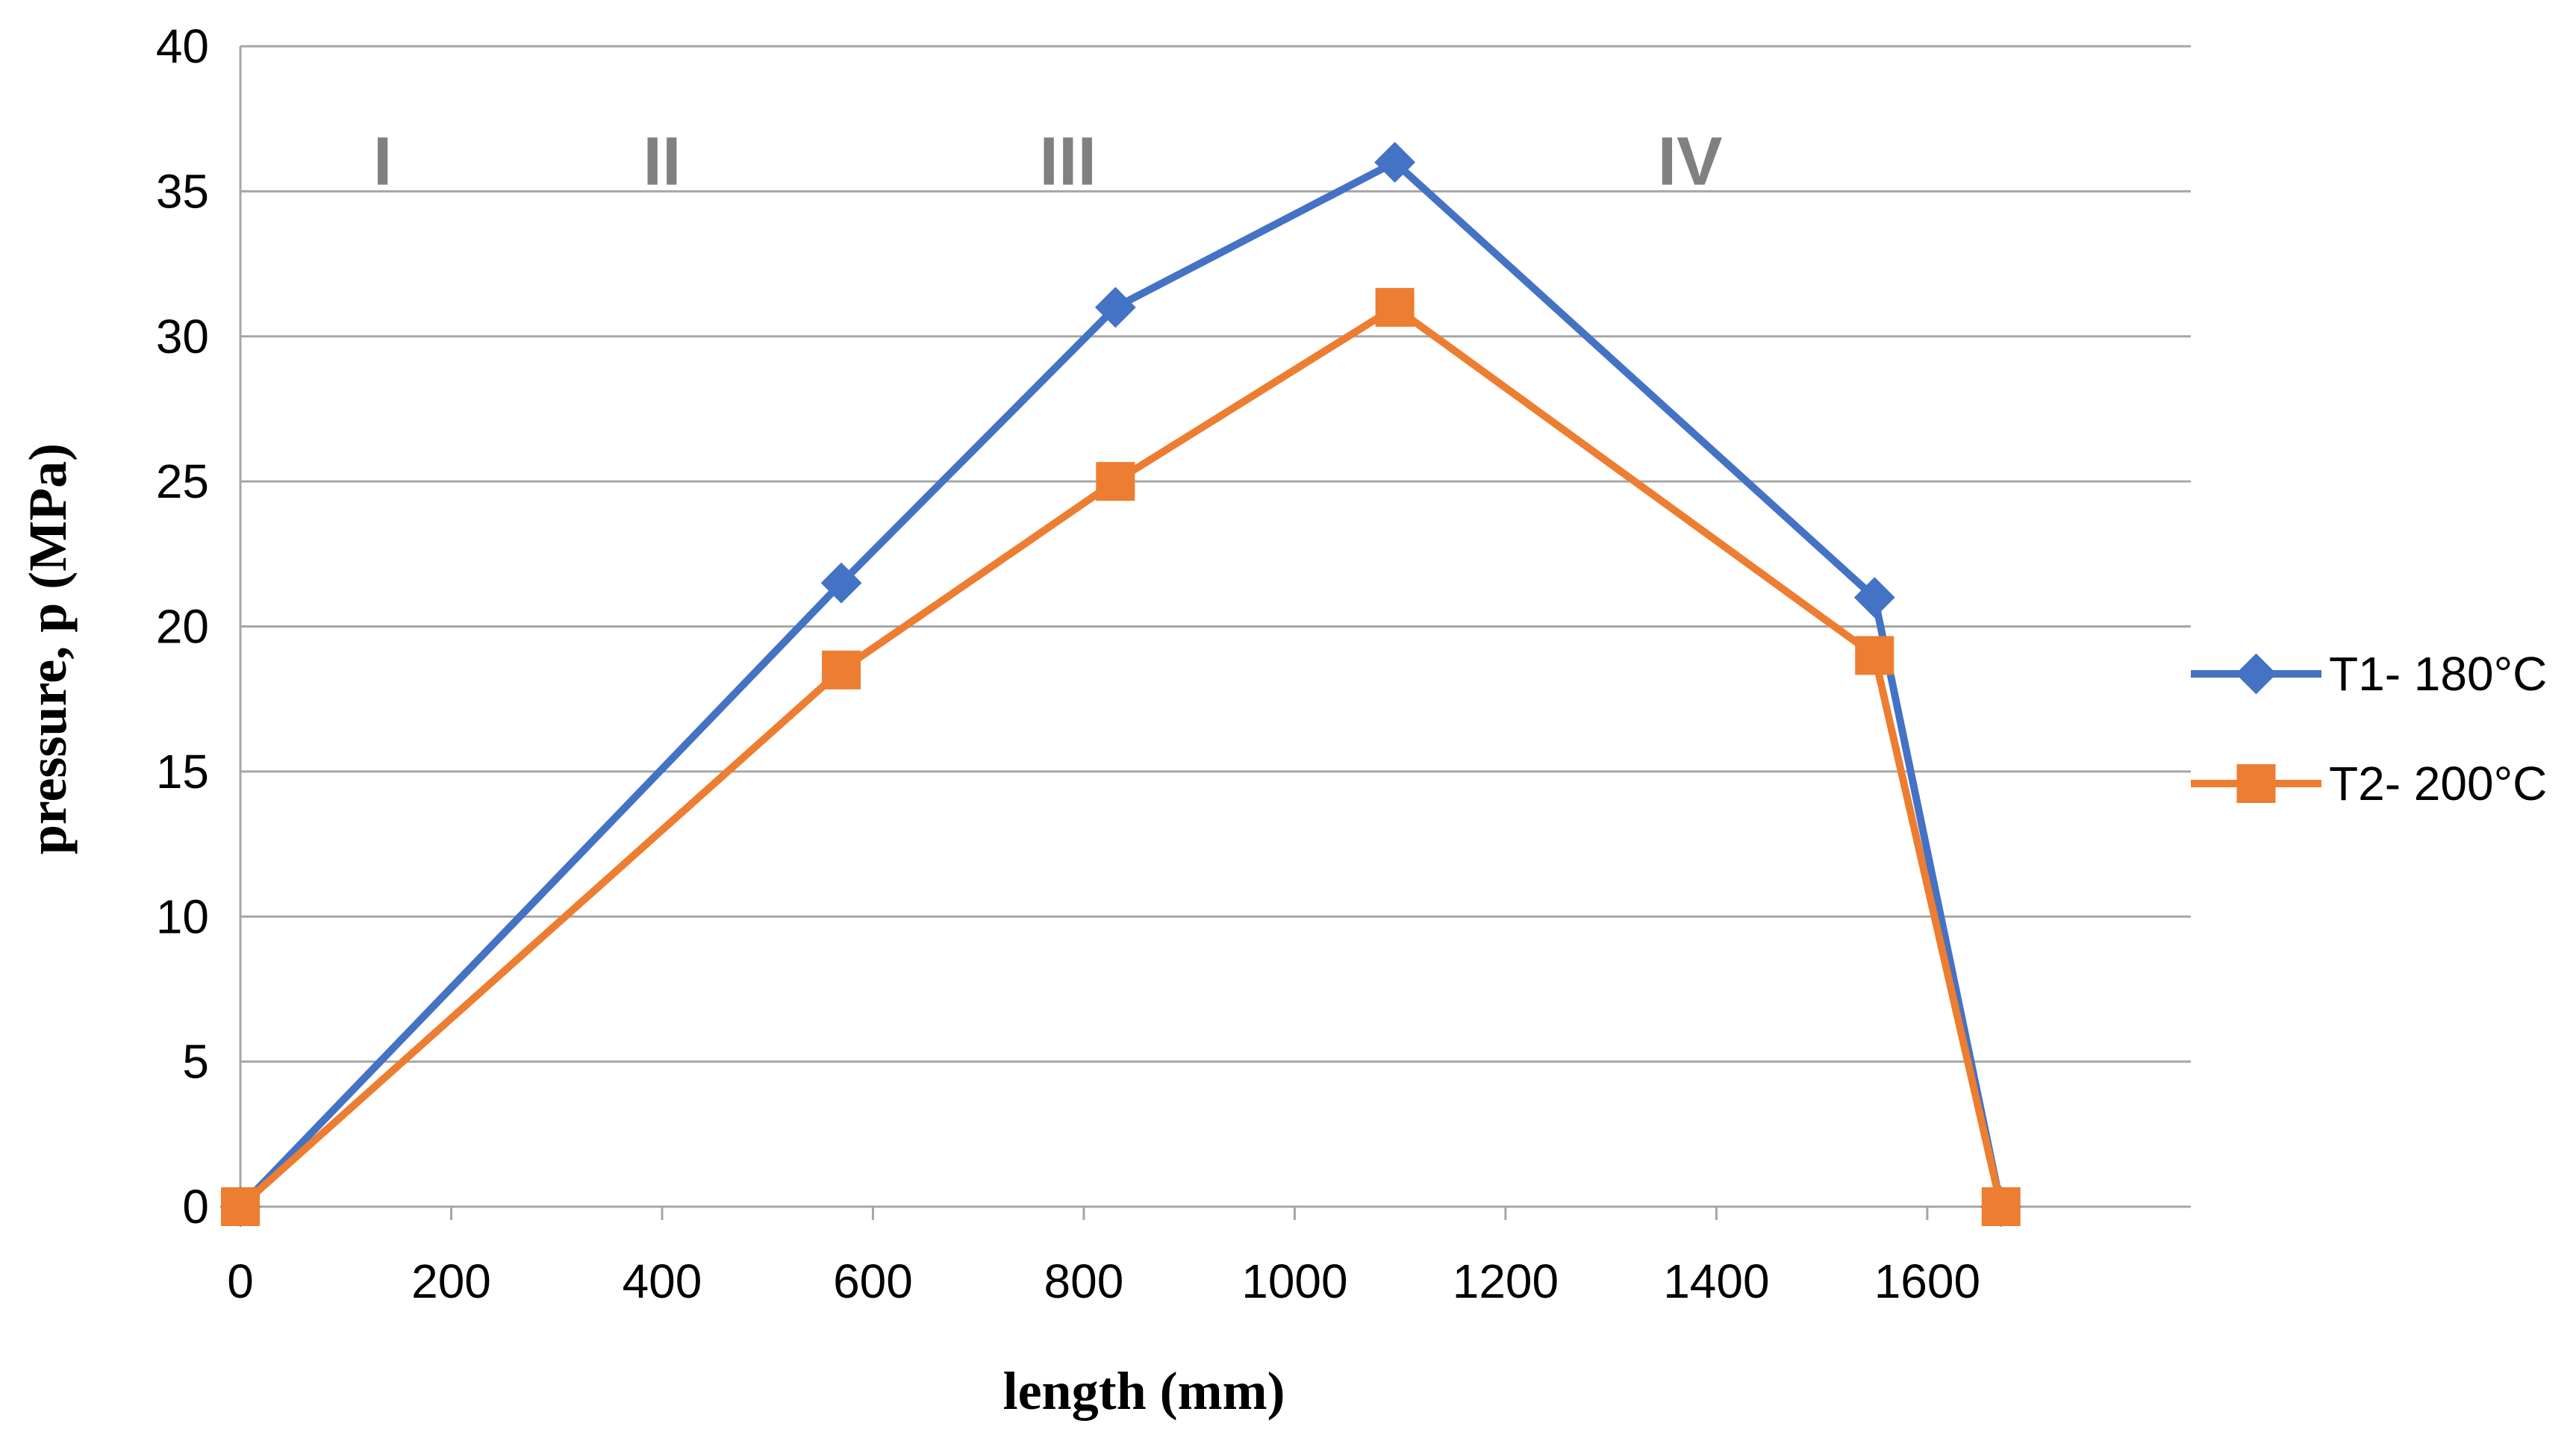 This screenshot has height=1441, width=2576. What do you see at coordinates (48, 648) in the screenshot?
I see `y-axis-title: pressure, p (MPa)` at bounding box center [48, 648].